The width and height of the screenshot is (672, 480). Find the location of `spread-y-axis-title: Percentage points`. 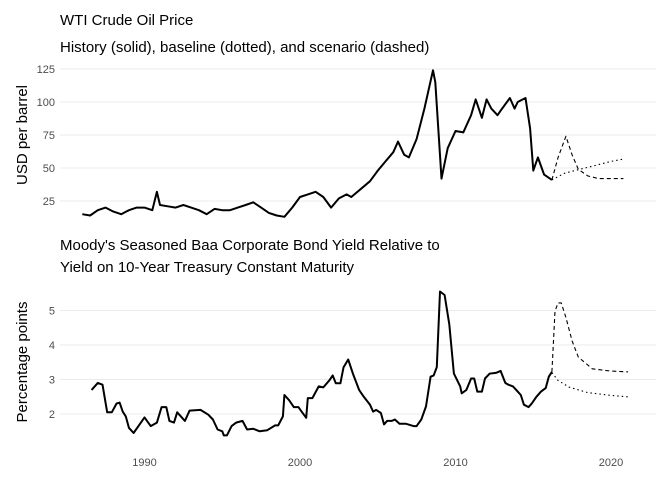

spread-y-axis-title: Percentage points is located at coordinates (22, 362).